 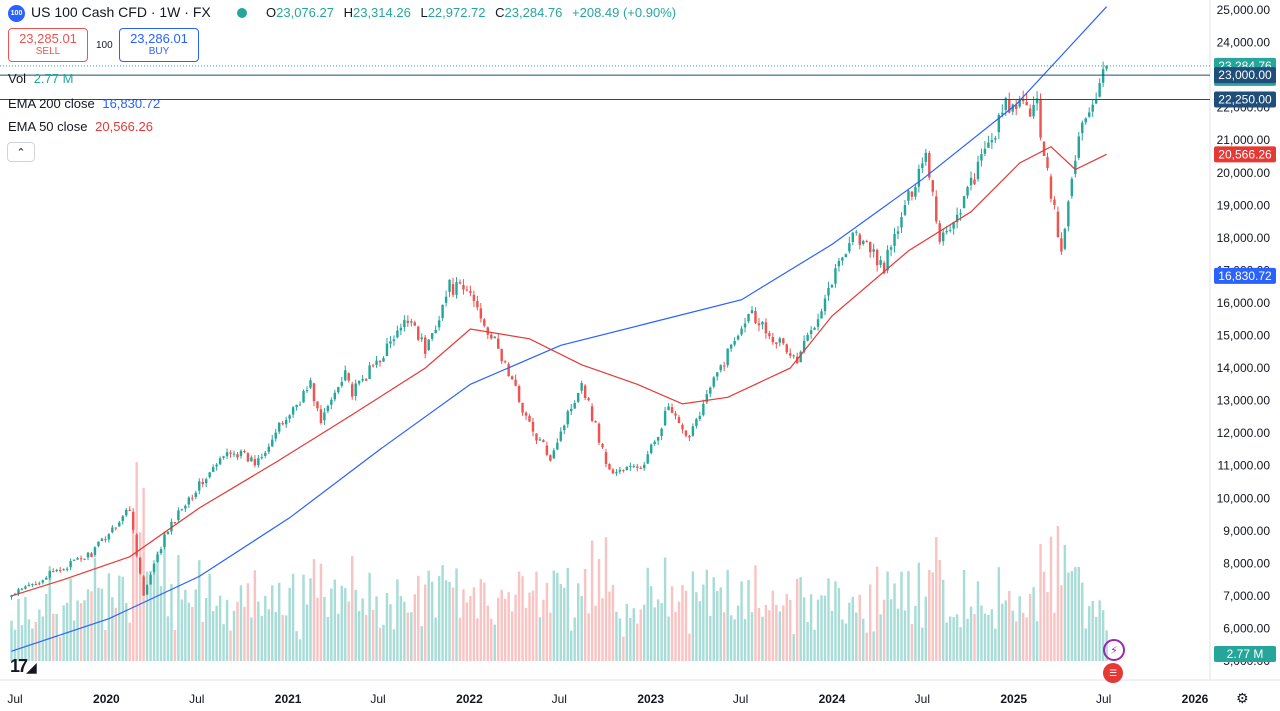 What do you see at coordinates (23, 666) in the screenshot?
I see `tradingview-logo-icon: 17◢` at bounding box center [23, 666].